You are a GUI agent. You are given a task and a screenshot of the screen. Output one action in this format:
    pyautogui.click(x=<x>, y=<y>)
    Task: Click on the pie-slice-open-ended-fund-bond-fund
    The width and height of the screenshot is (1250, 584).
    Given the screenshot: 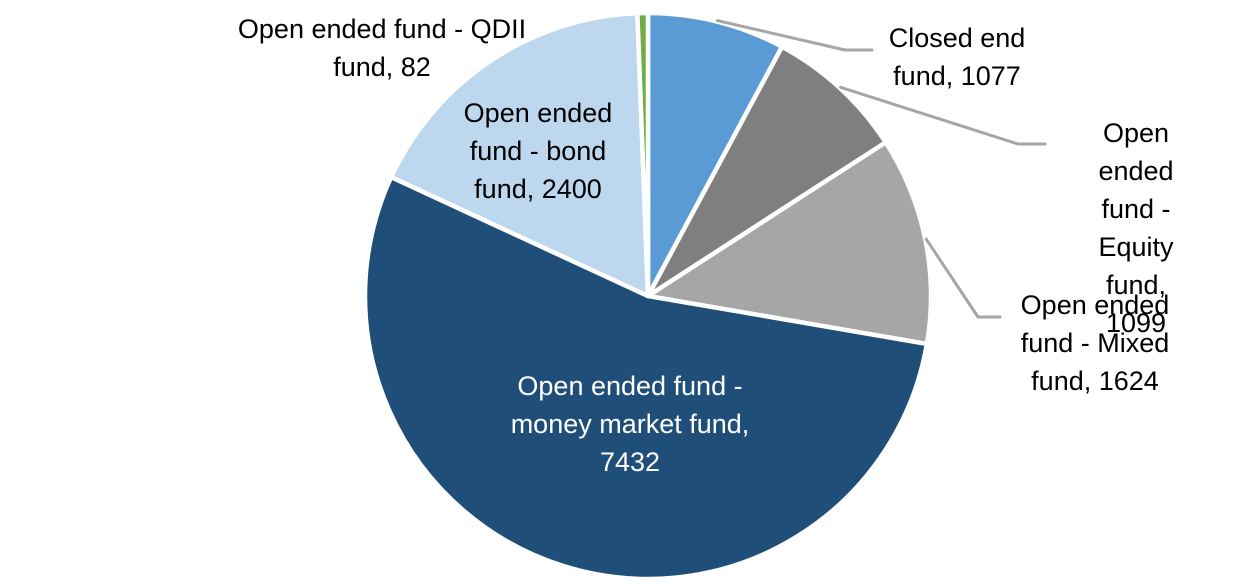 What is the action you would take?
    pyautogui.click(x=519, y=154)
    